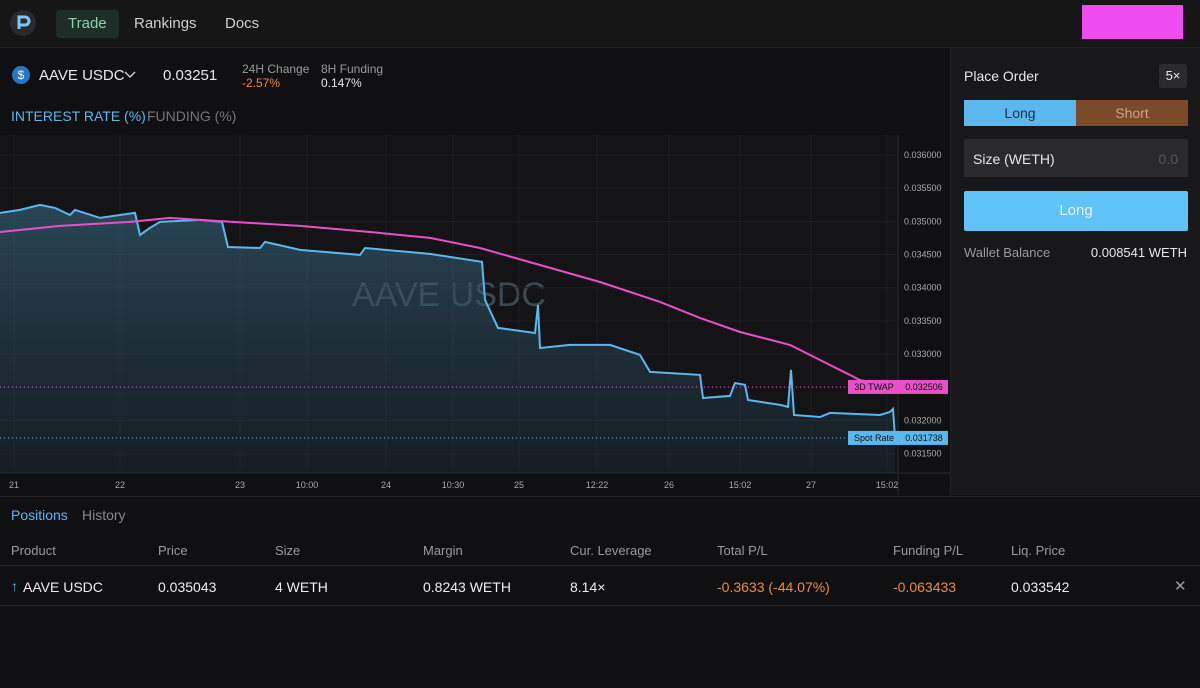  I want to click on submit-button: Long, so click(1076, 211).